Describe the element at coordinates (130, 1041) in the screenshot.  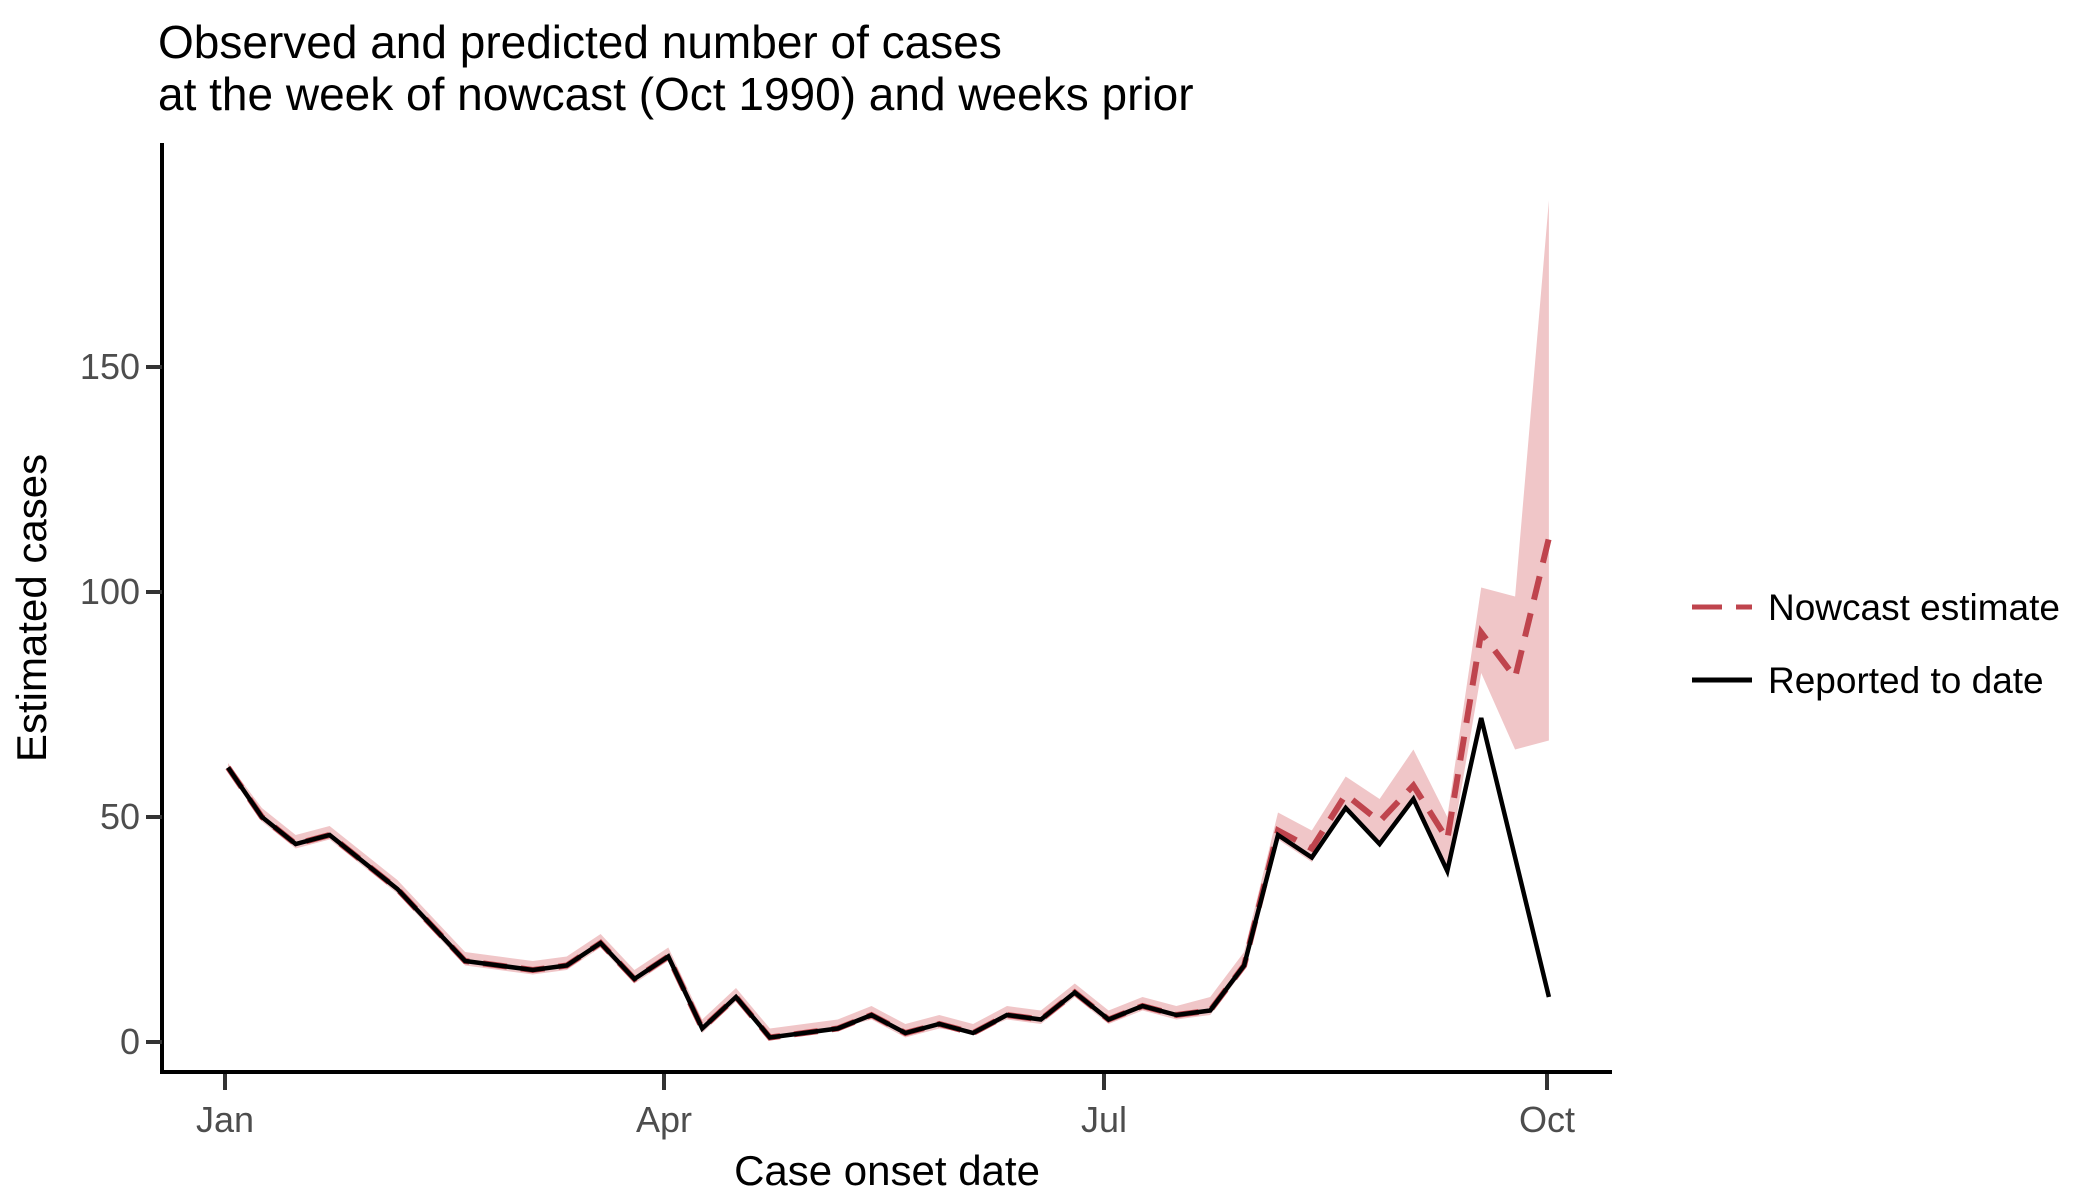
I see `y-tick-label-0: 0` at that location.